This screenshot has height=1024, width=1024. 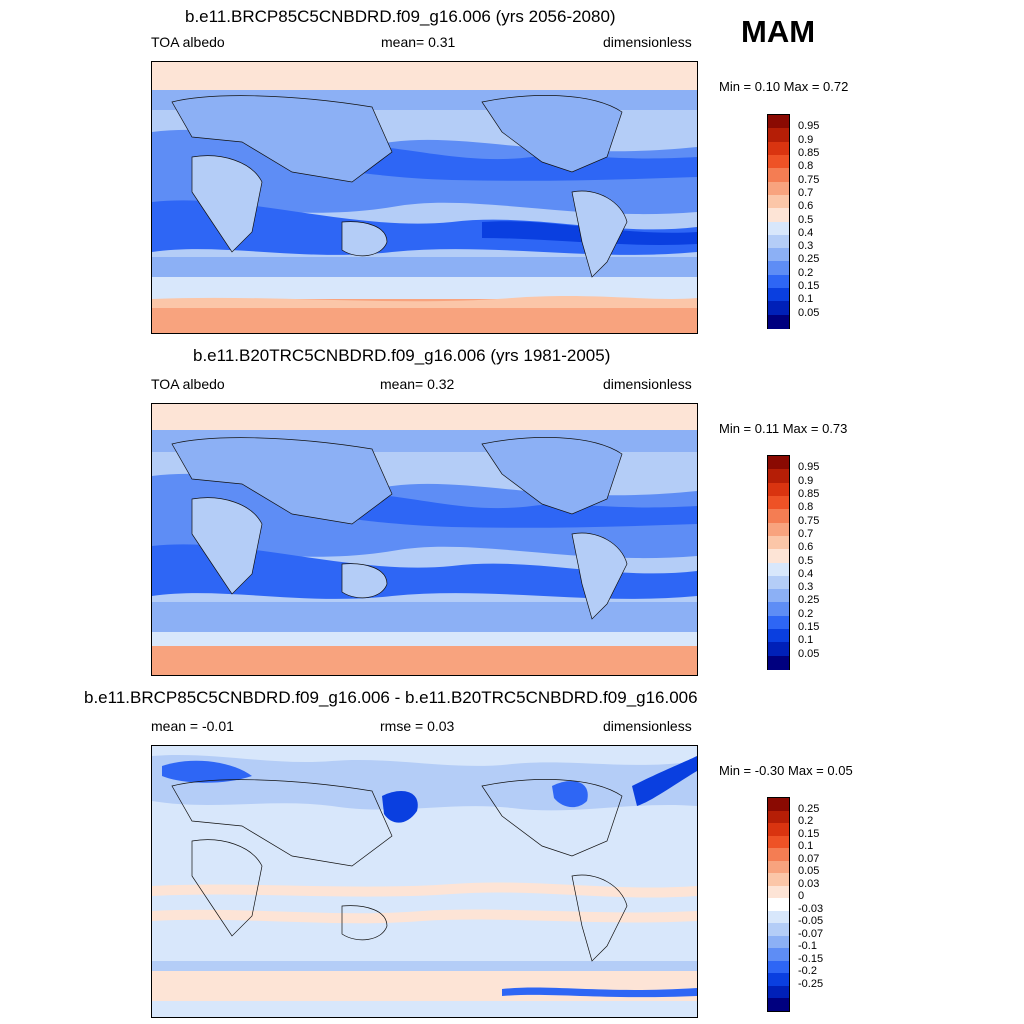 I want to click on colorbar-level-label: 0.85, so click(x=809, y=152).